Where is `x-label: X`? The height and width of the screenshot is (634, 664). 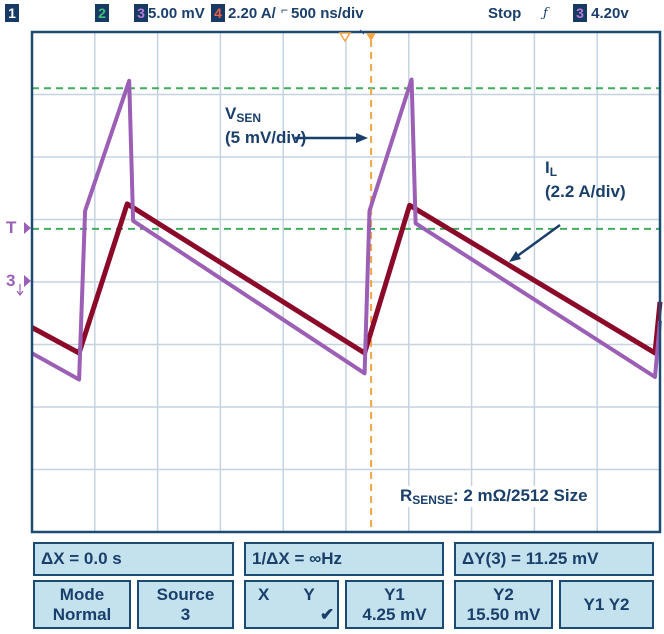 x-label: X is located at coordinates (264, 594).